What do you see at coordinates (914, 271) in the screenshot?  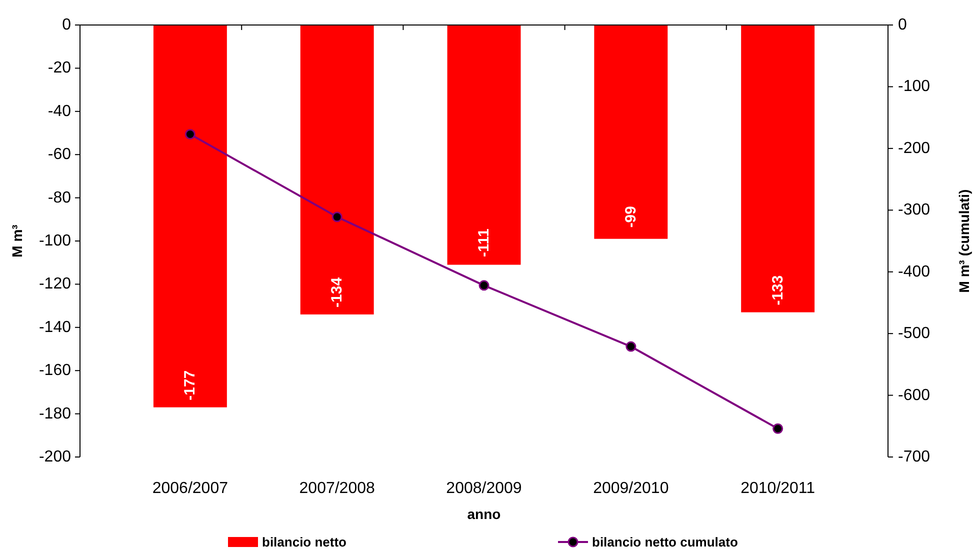 I see `y2-tick-label: -400` at bounding box center [914, 271].